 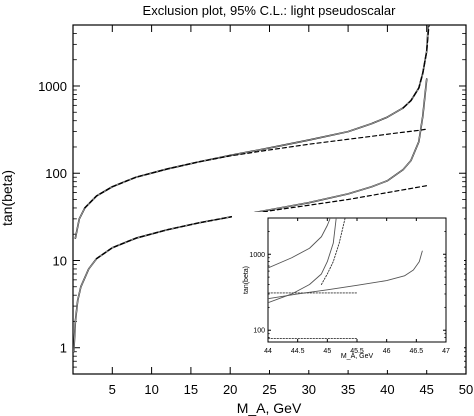 I want to click on y-axis-label: tan(beta), so click(x=7, y=198).